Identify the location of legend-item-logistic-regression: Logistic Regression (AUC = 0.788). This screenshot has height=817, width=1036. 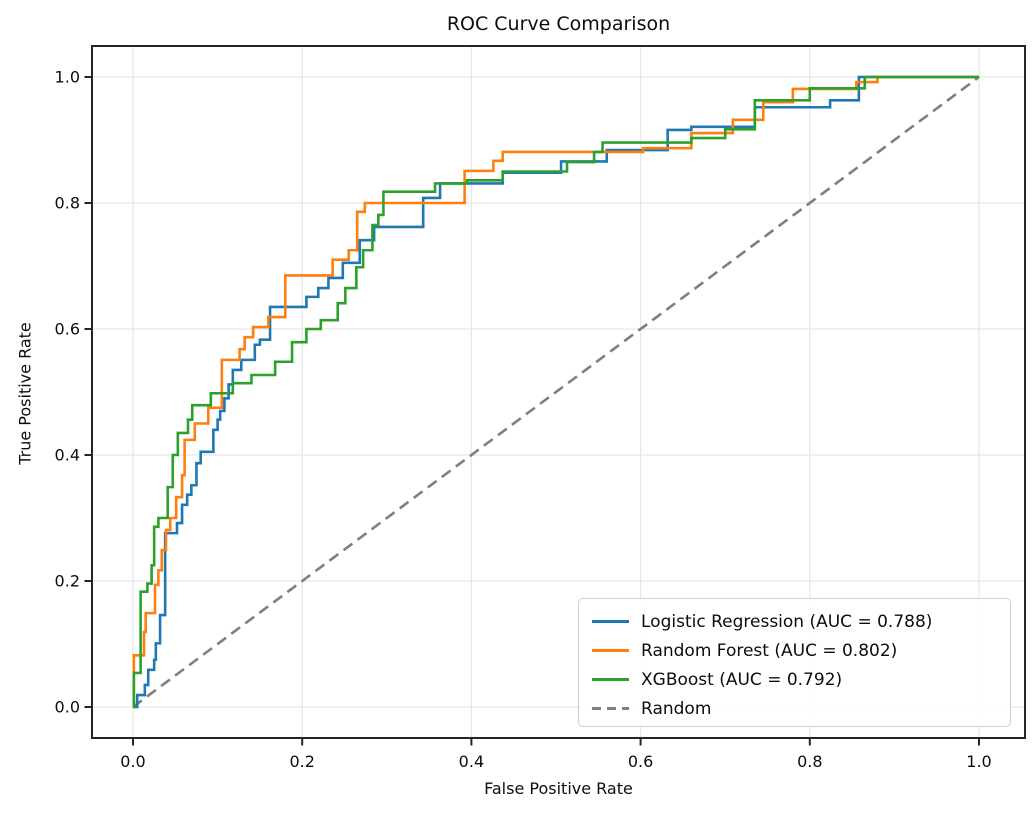
(801, 621).